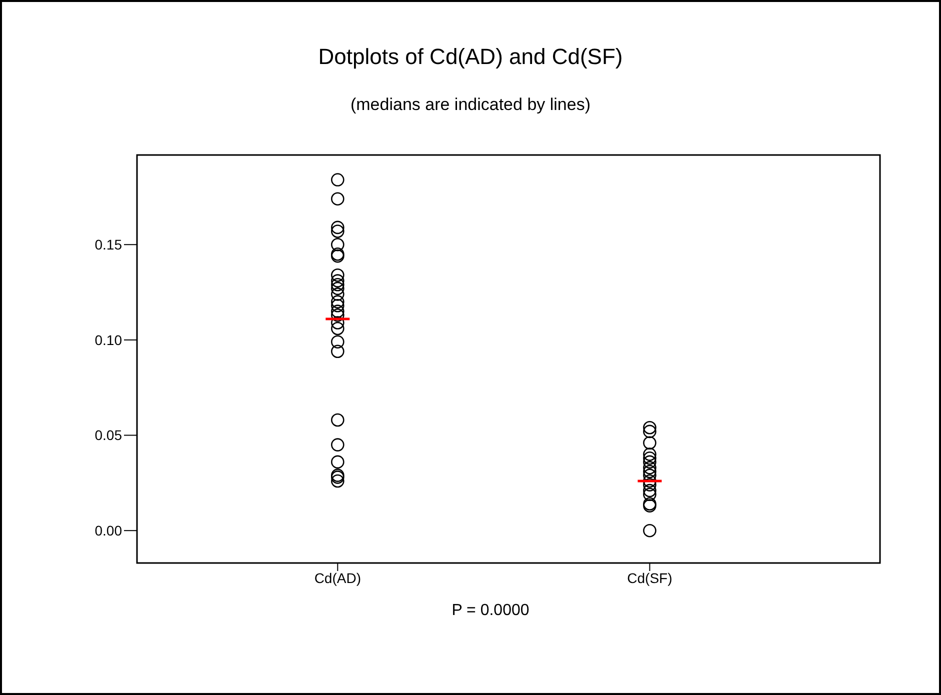 This screenshot has width=941, height=695. I want to click on y-tick-label: 0.00, so click(108, 530).